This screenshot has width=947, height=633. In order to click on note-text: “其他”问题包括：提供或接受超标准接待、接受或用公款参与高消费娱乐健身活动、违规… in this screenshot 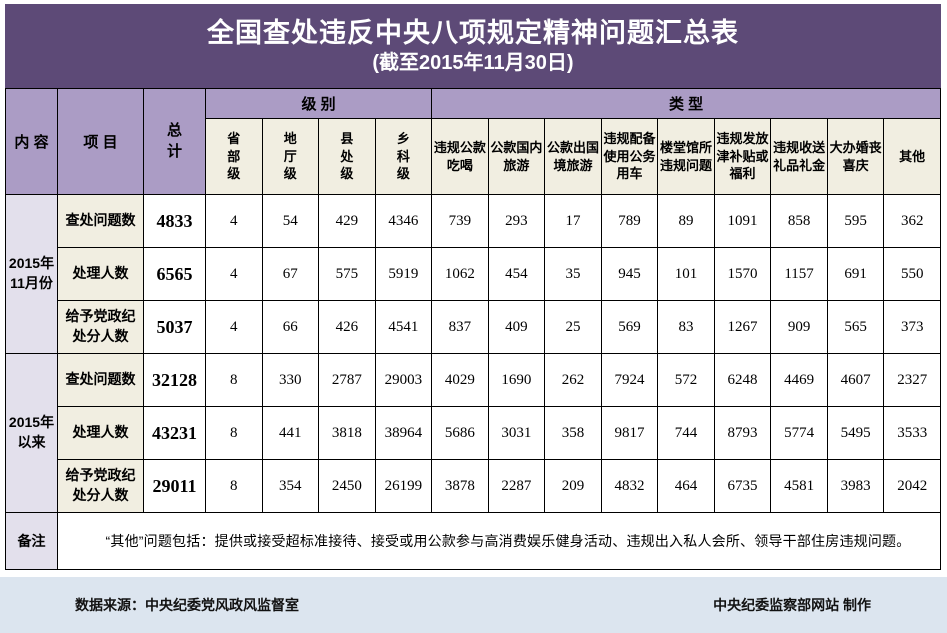, I will do `click(499, 541)`.